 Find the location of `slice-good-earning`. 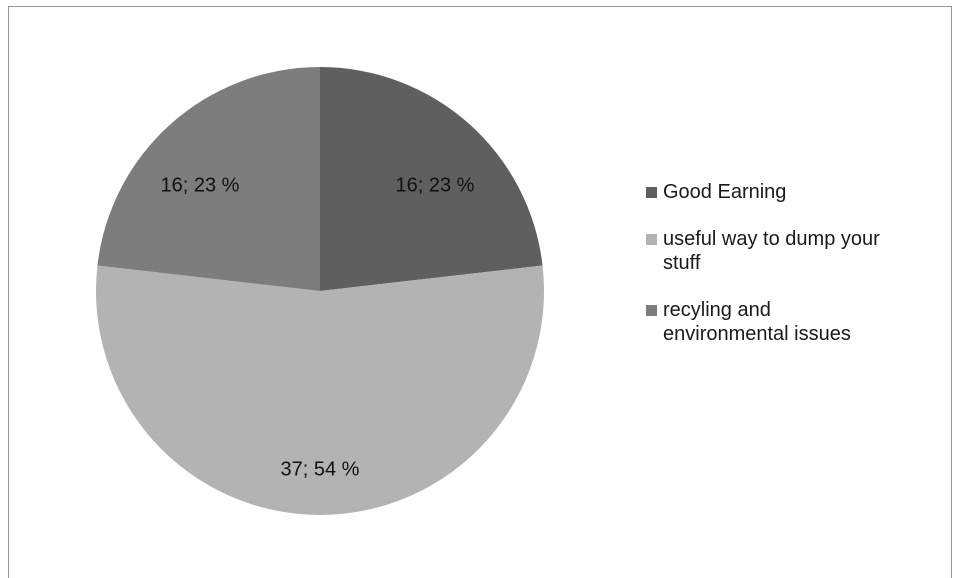

slice-good-earning is located at coordinates (431, 179).